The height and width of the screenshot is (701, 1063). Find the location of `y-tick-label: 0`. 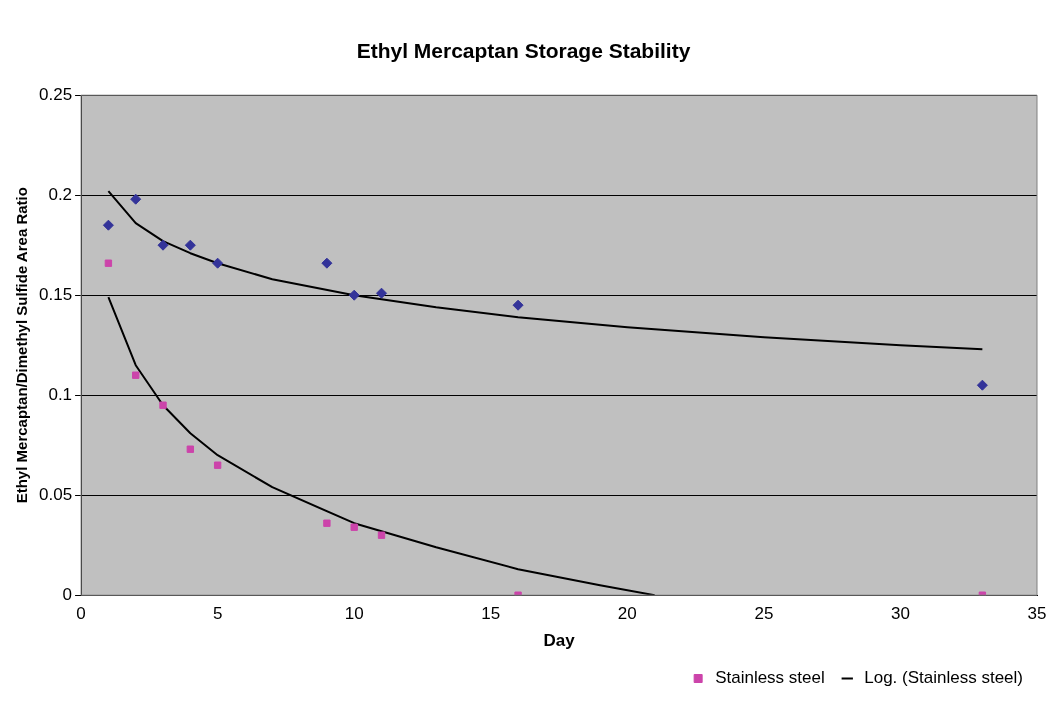

y-tick-label: 0 is located at coordinates (67, 594).